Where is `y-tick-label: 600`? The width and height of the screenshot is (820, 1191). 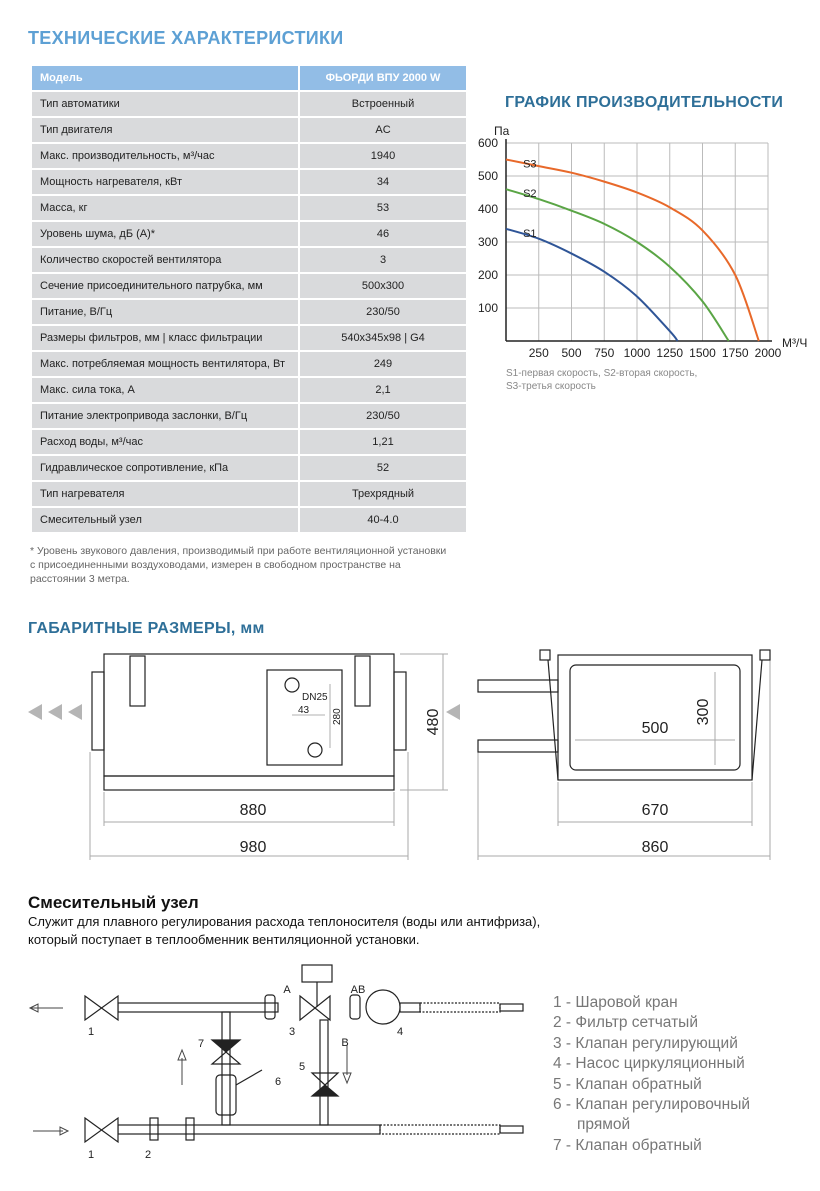
y-tick-label: 600 is located at coordinates (488, 143).